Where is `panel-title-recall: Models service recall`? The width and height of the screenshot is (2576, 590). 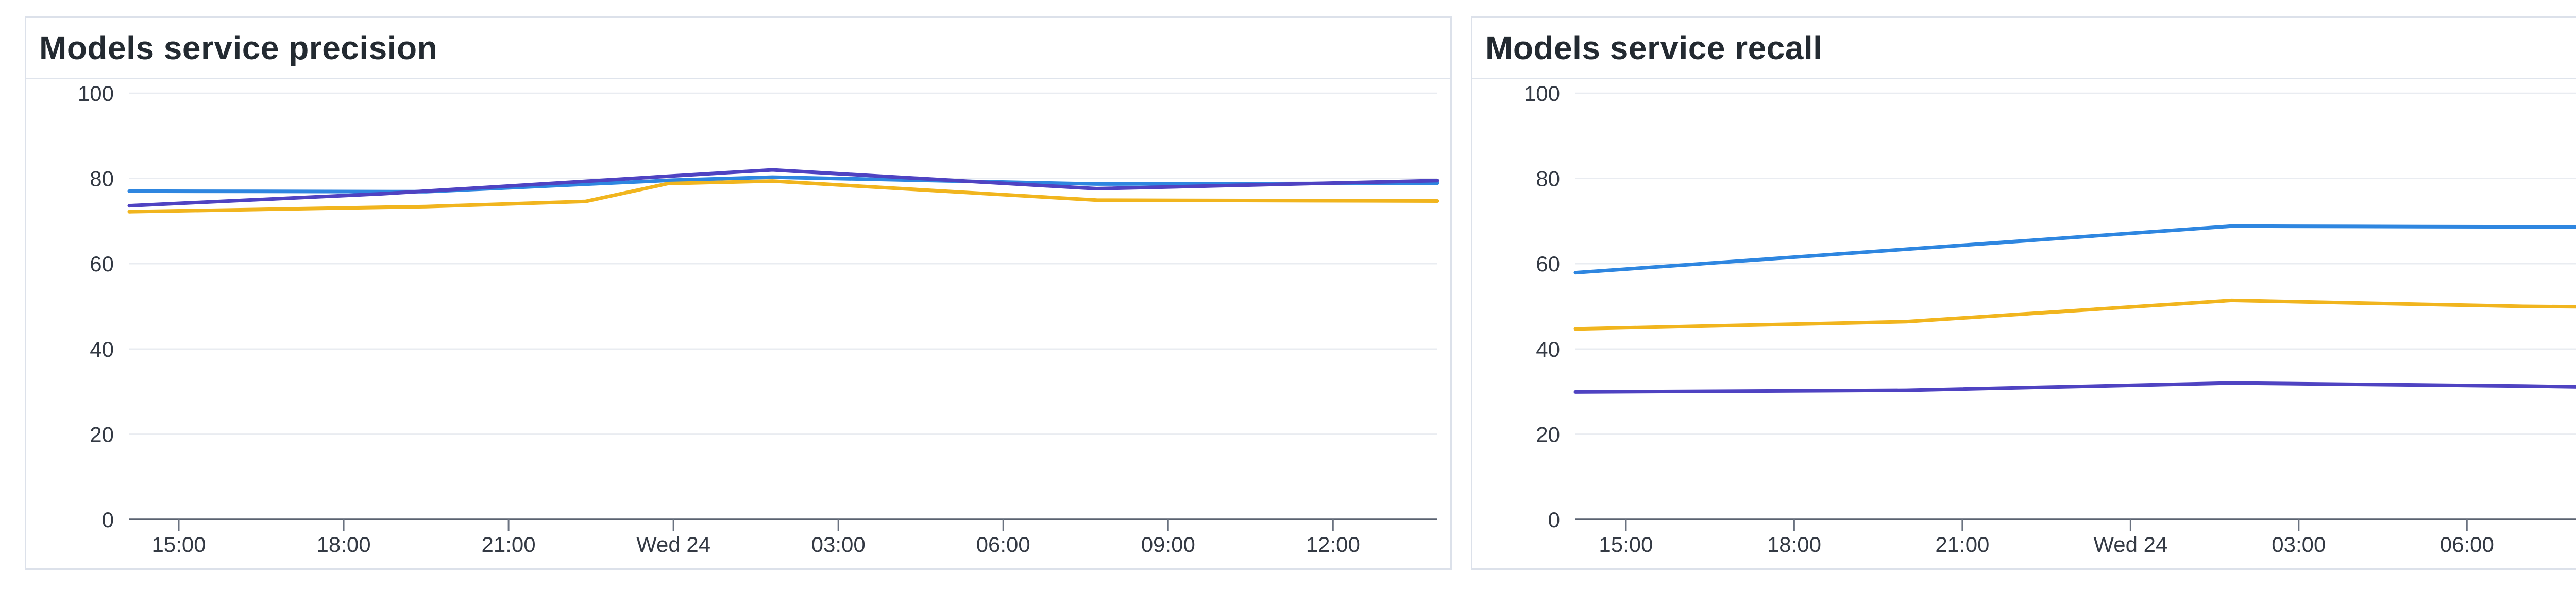
panel-title-recall: Models service recall is located at coordinates (1654, 47).